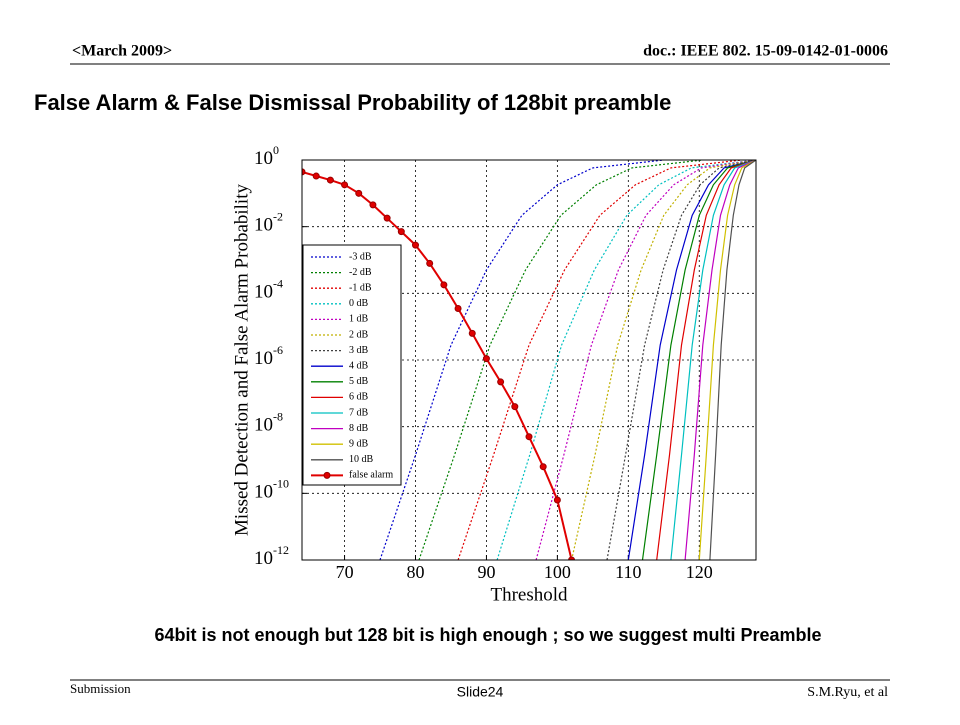  I want to click on y-tick-label: 10⁻⁶, so click(268, 356).